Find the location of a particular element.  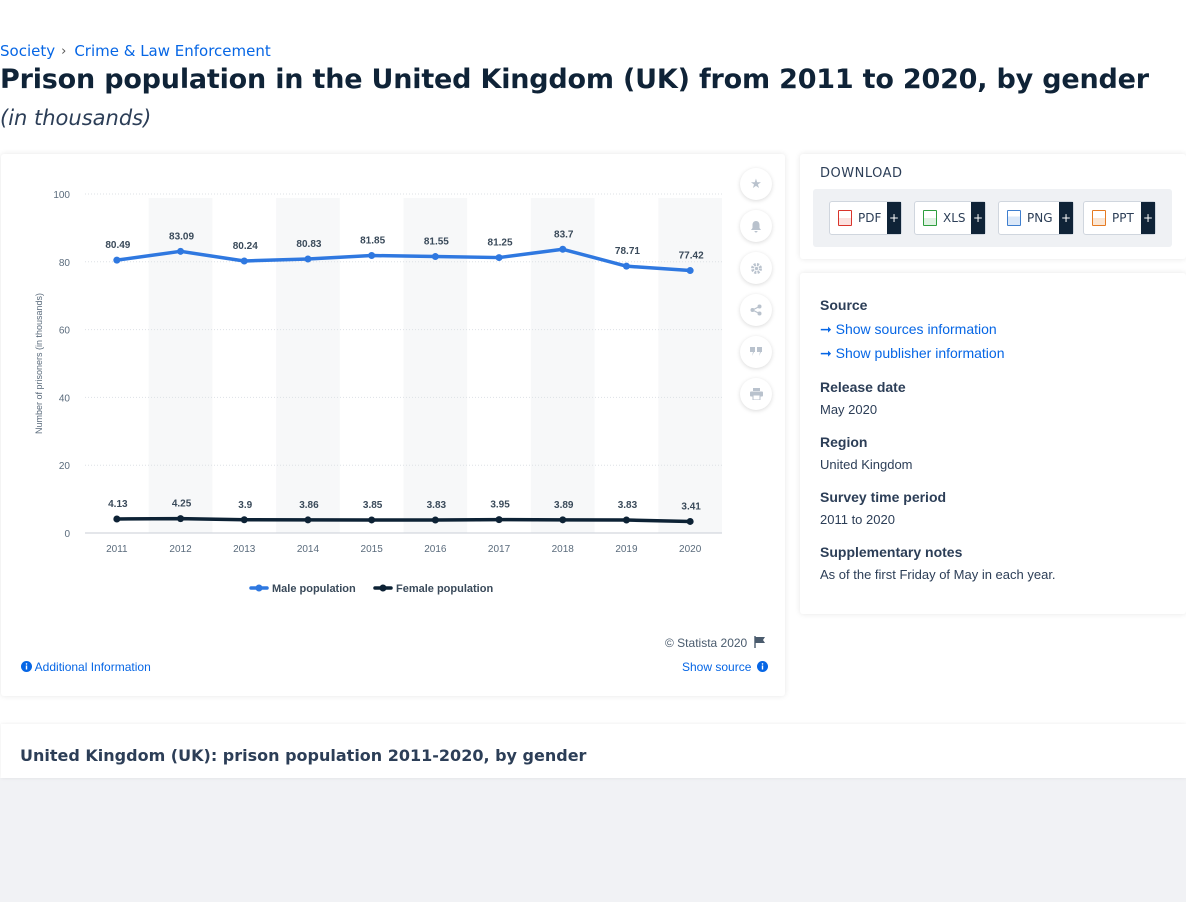

show-source-link: Show source is located at coordinates (725, 667).